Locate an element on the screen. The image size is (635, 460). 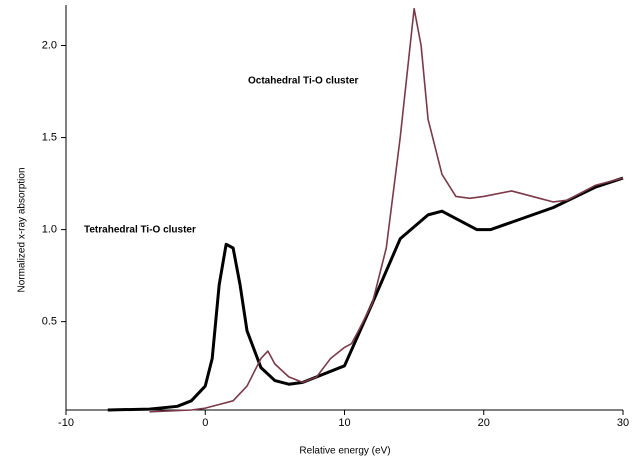
x-axis-label: Relative energy (eV) is located at coordinates (344, 451).